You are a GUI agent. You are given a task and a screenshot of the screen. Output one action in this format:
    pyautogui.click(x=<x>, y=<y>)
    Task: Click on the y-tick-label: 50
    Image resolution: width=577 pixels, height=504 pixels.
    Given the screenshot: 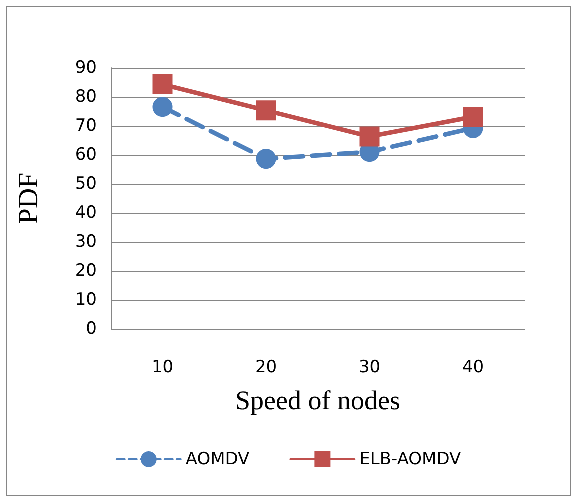 What is the action you would take?
    pyautogui.click(x=86, y=184)
    